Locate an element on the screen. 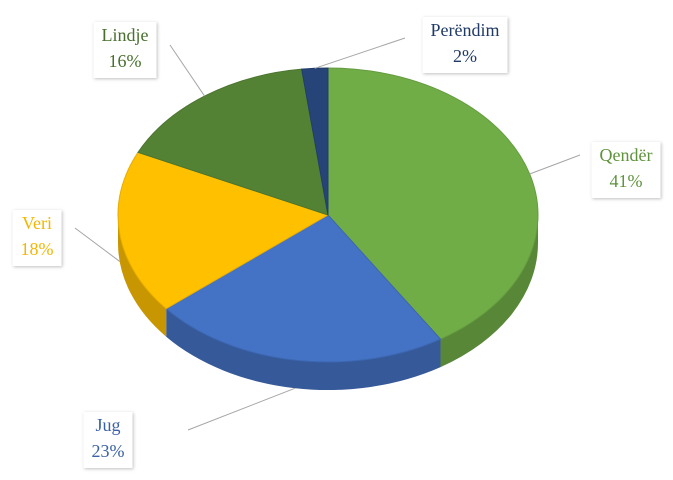 The image size is (673, 480). value-label: 18% is located at coordinates (37, 249).